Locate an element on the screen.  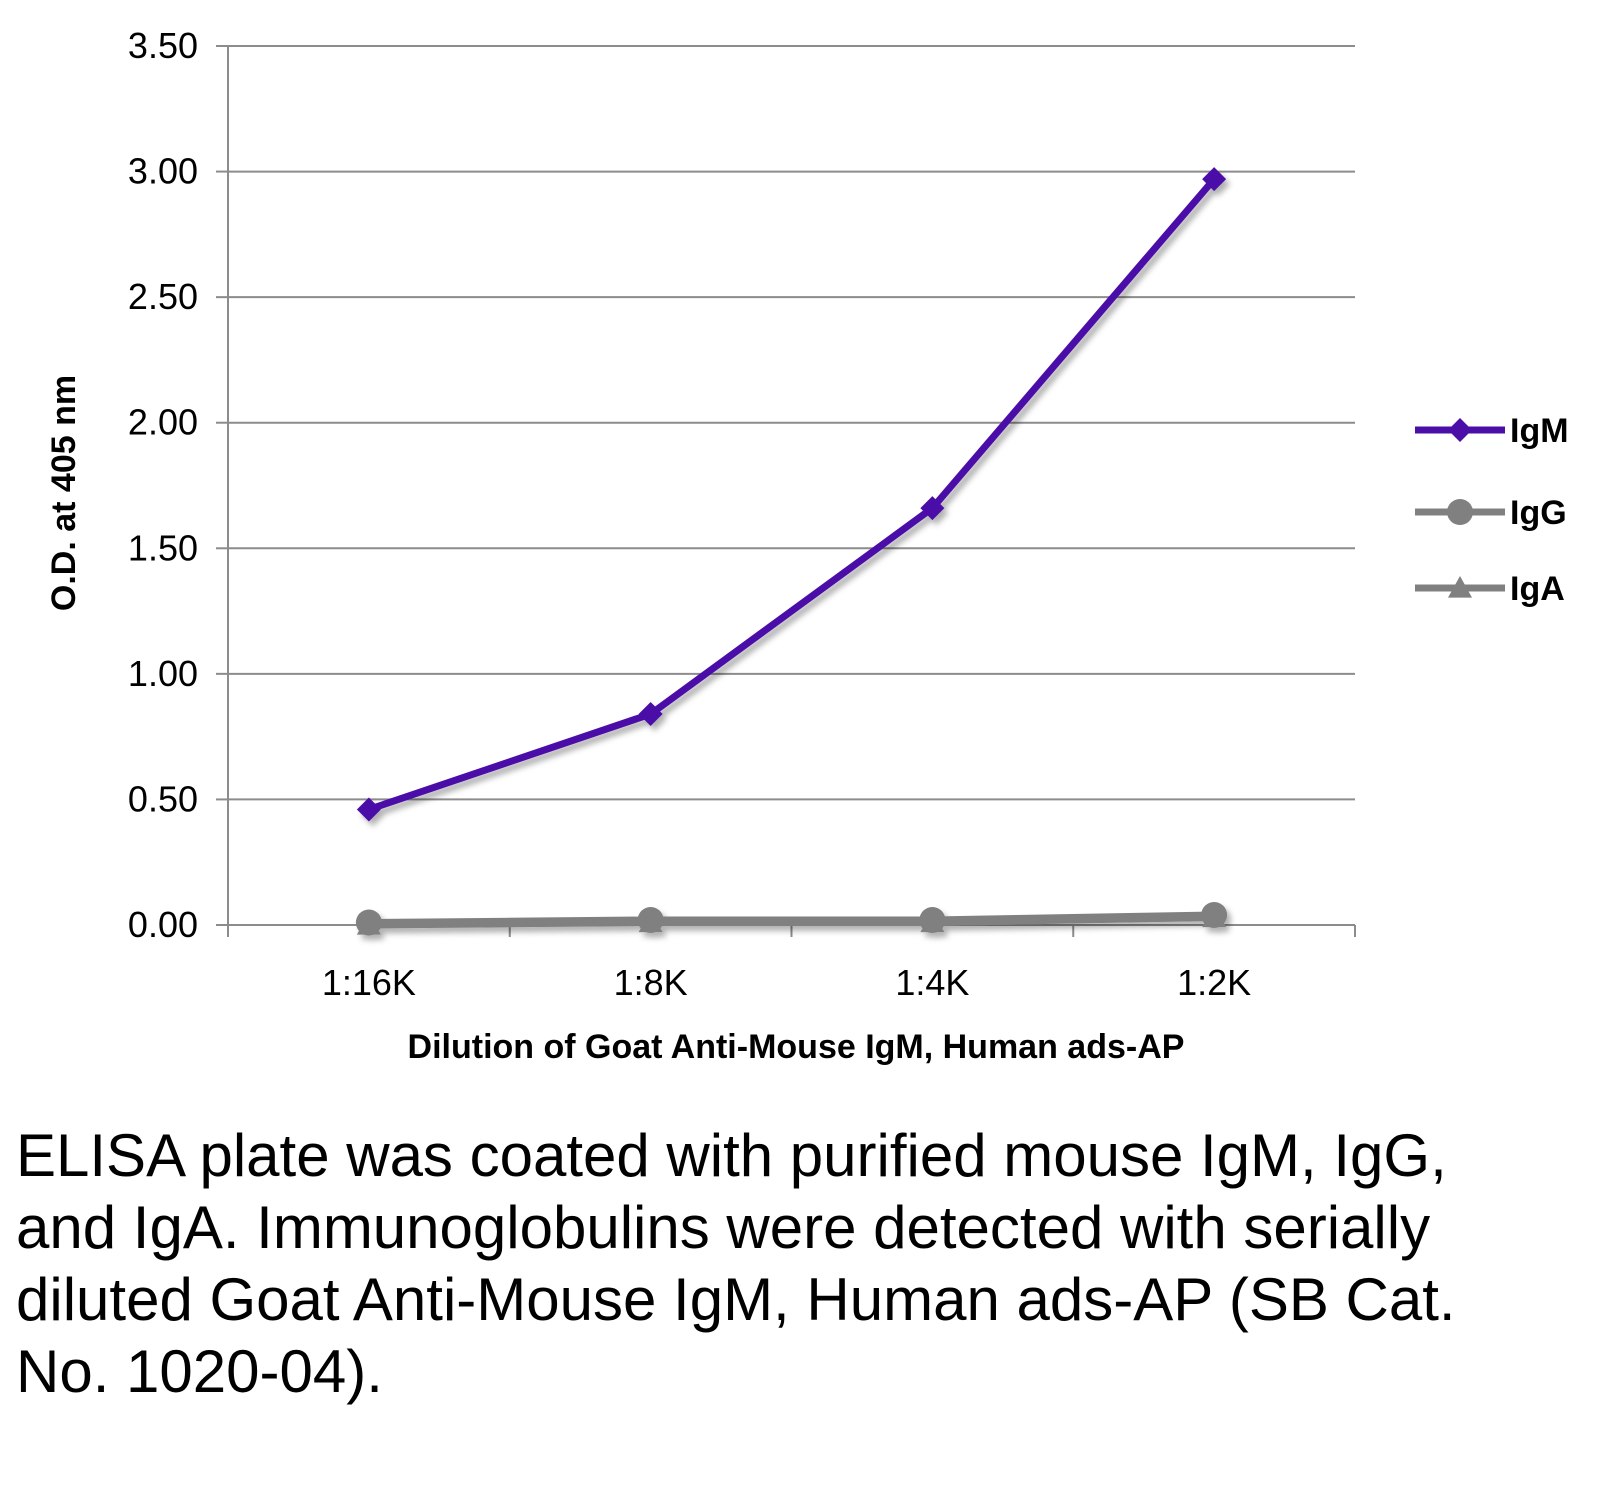
y-tick-label: 2.50 is located at coordinates (163, 296).